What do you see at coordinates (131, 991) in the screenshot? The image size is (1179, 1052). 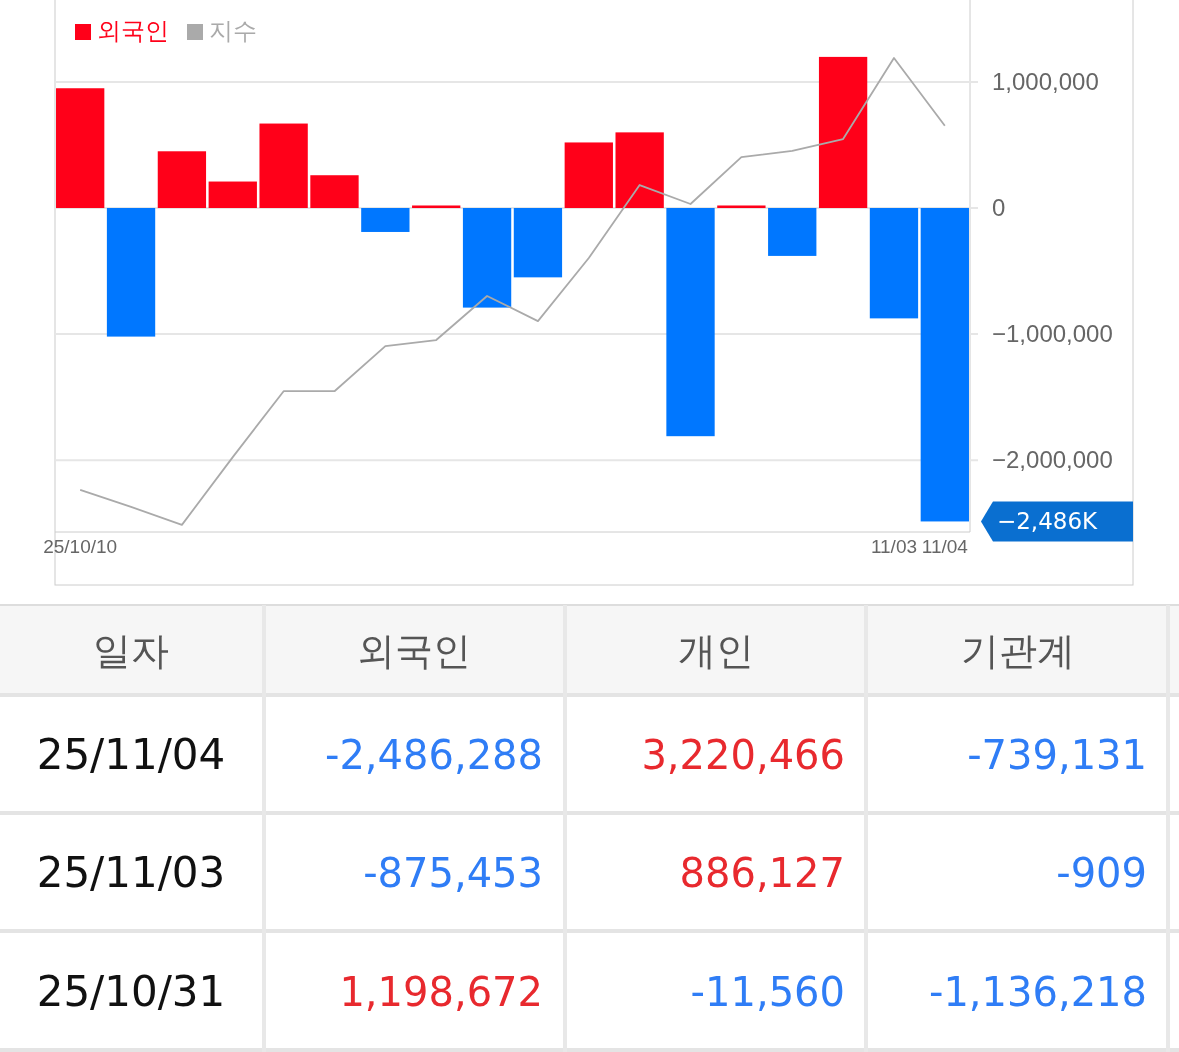 I see `category-label: 25/10/31` at bounding box center [131, 991].